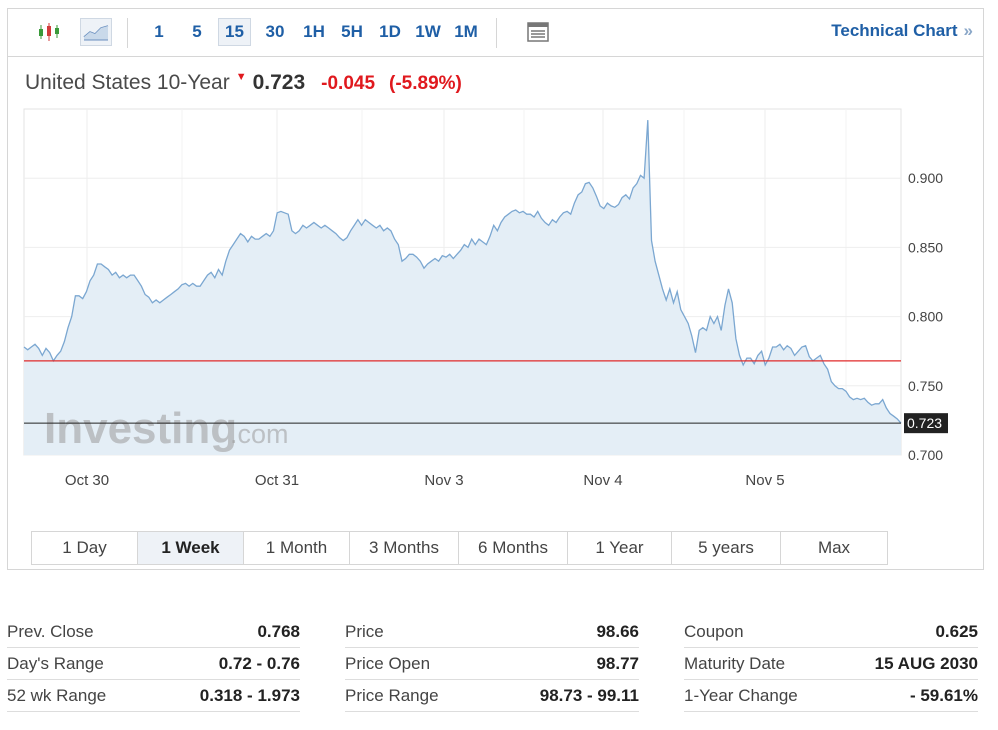  What do you see at coordinates (925, 178) in the screenshot?
I see `y-tick-label: 0.900` at bounding box center [925, 178].